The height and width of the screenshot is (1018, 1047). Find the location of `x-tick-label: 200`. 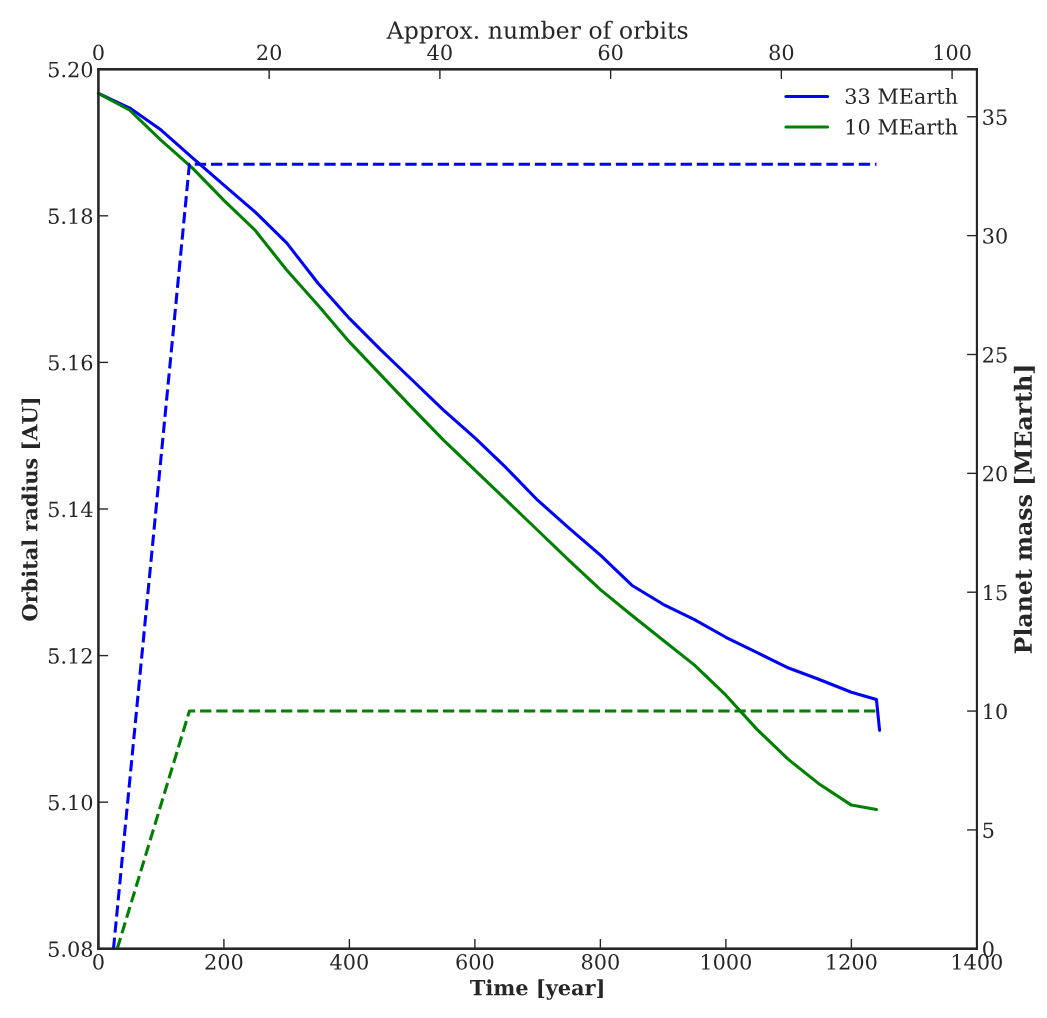

x-tick-label: 200 is located at coordinates (224, 962).